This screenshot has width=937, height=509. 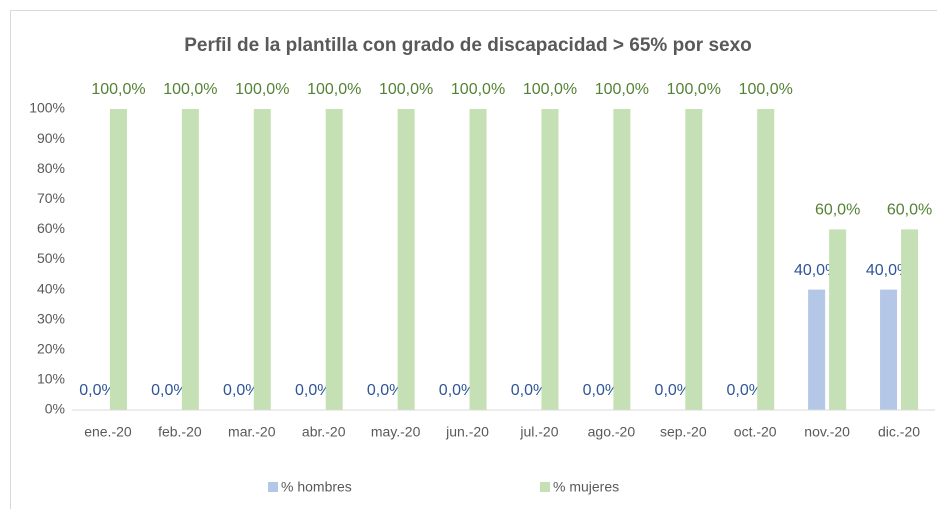 What do you see at coordinates (586, 487) in the screenshot?
I see `legend-label: % mujeres` at bounding box center [586, 487].